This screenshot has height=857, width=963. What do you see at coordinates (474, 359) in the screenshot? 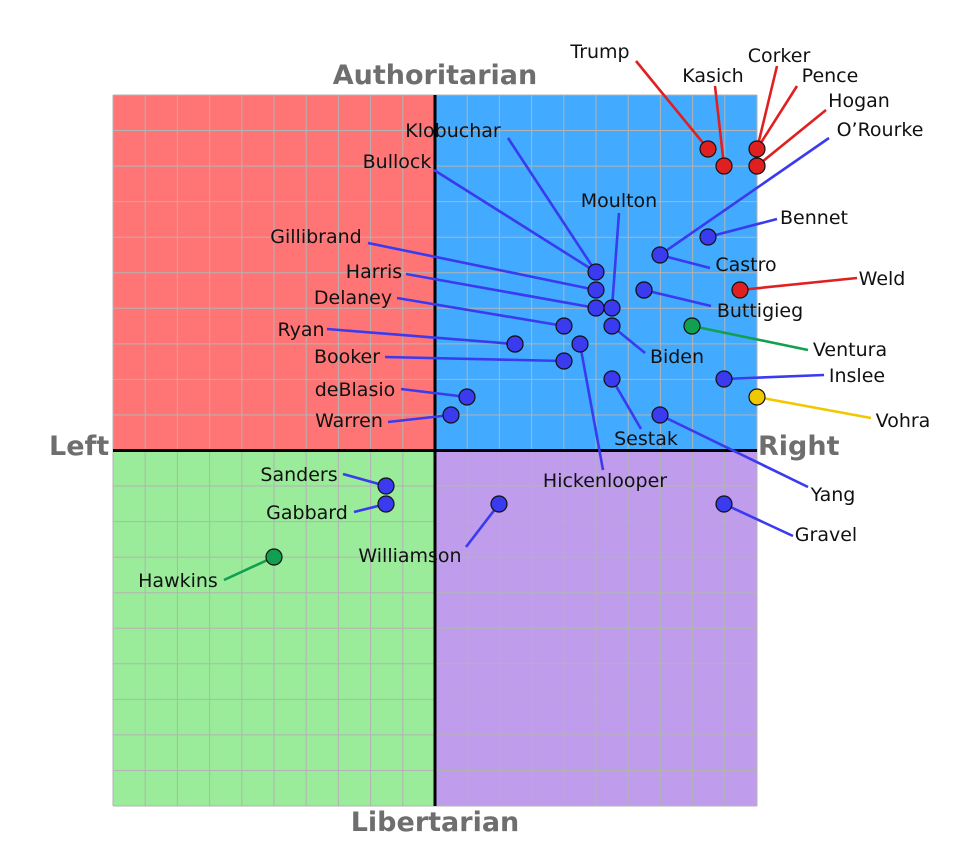
I see `leader-line-booker` at bounding box center [474, 359].